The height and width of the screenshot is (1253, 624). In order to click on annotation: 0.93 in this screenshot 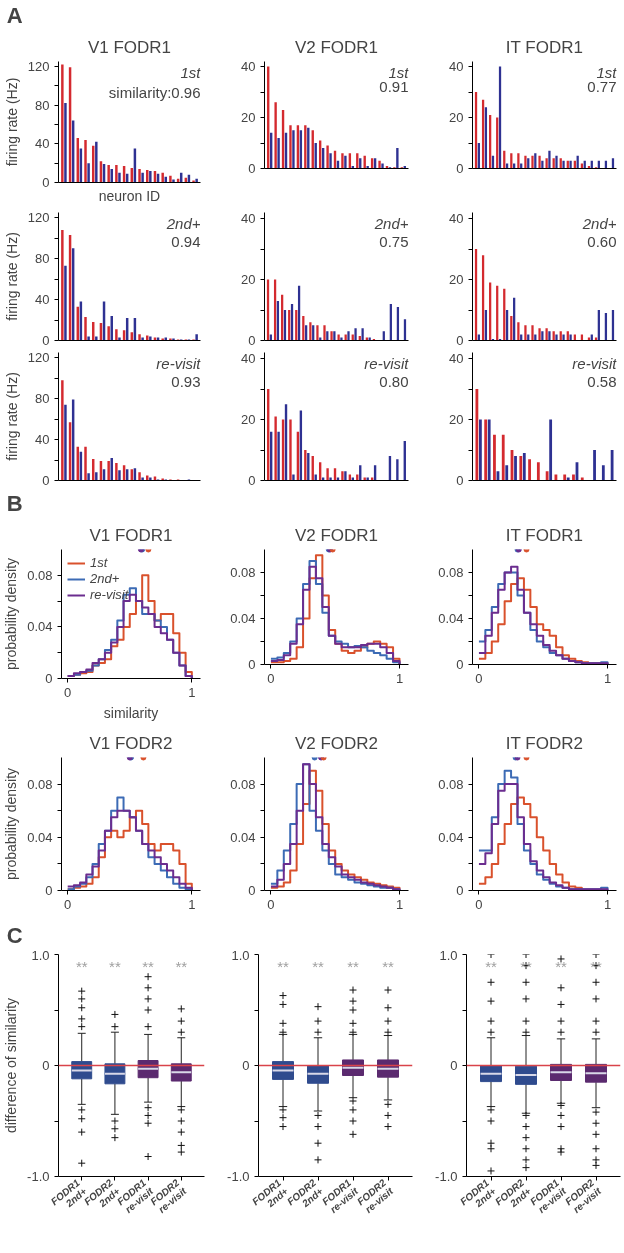, I will do `click(186, 381)`.